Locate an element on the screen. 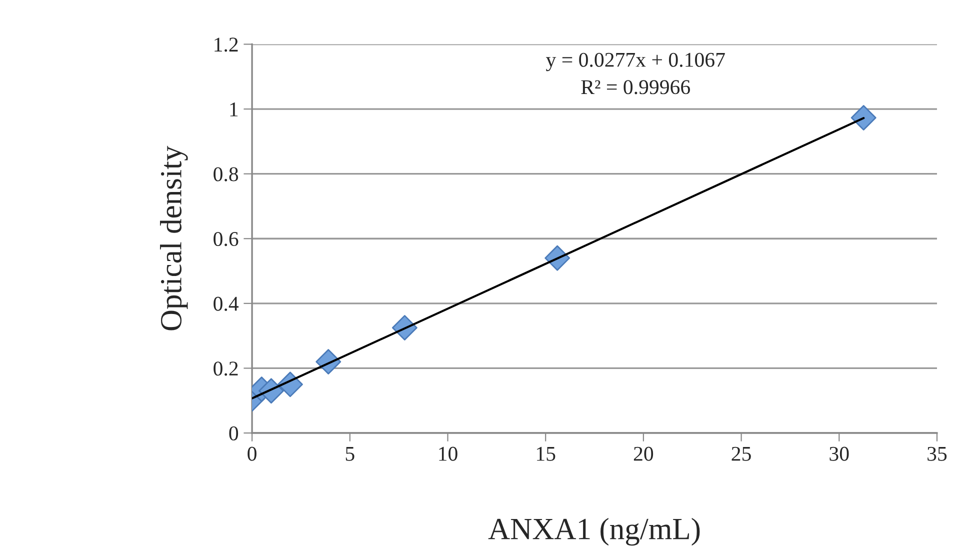 The image size is (962, 553). x-tick-label: 15 is located at coordinates (546, 453).